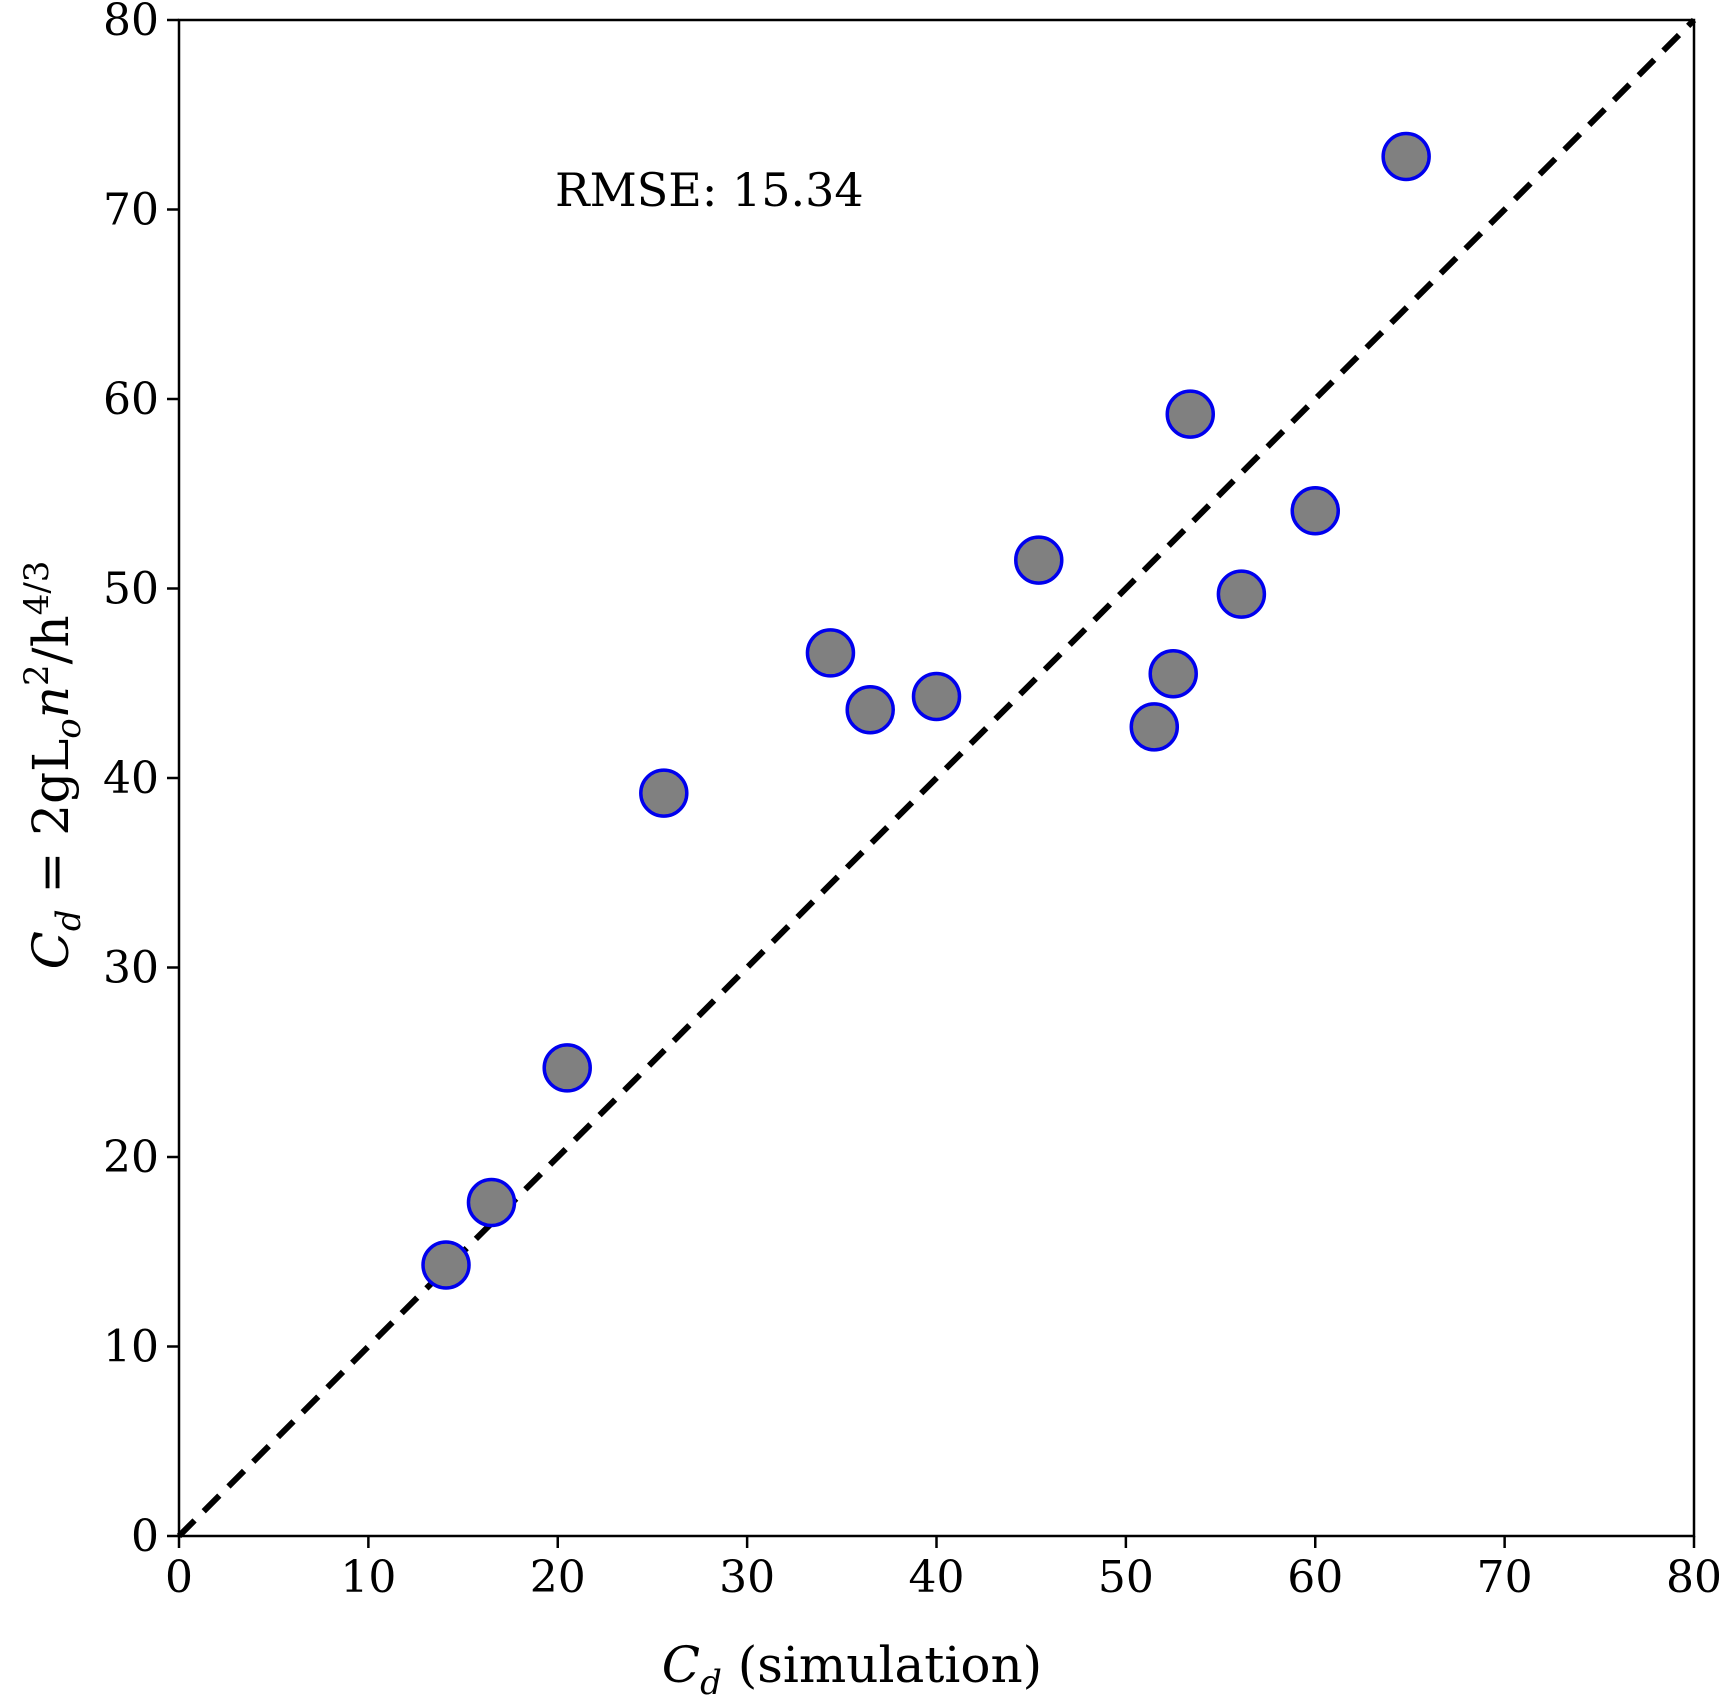 The image size is (1719, 1696). Describe the element at coordinates (1692, 1577) in the screenshot. I see `x-tick-label: 80` at that location.